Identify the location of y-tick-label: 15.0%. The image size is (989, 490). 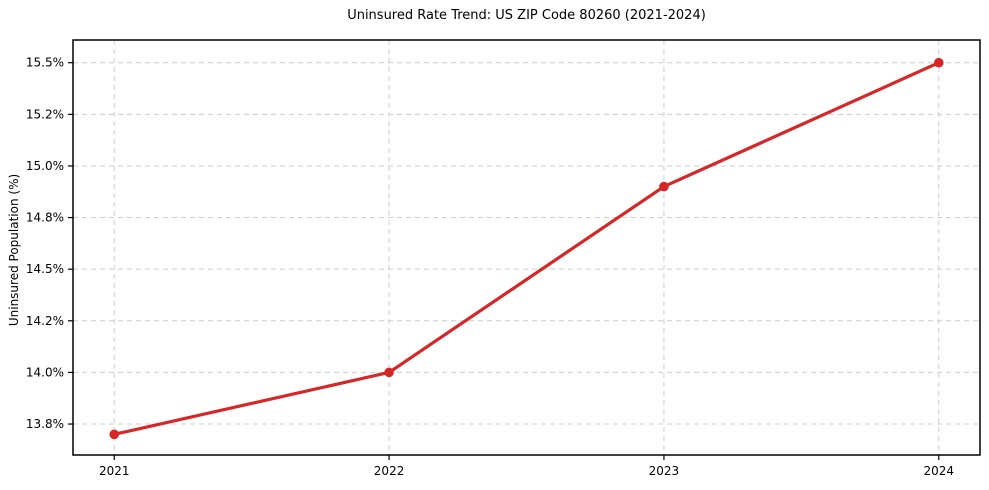
(45, 166).